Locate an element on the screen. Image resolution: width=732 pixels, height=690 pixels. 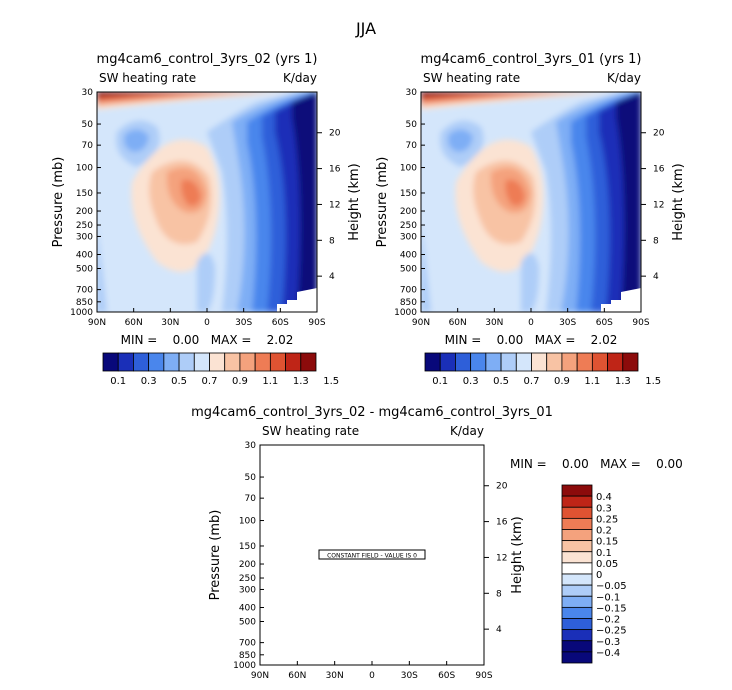
panel-b-colorbar: 0.1 0.3 0.5 0.7 0.9 1.1 1.3 1.5 is located at coordinates (542, 369).